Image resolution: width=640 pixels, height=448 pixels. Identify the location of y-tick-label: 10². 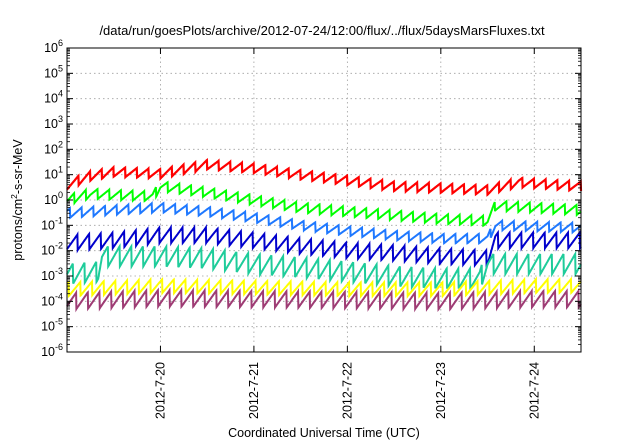
(53, 147).